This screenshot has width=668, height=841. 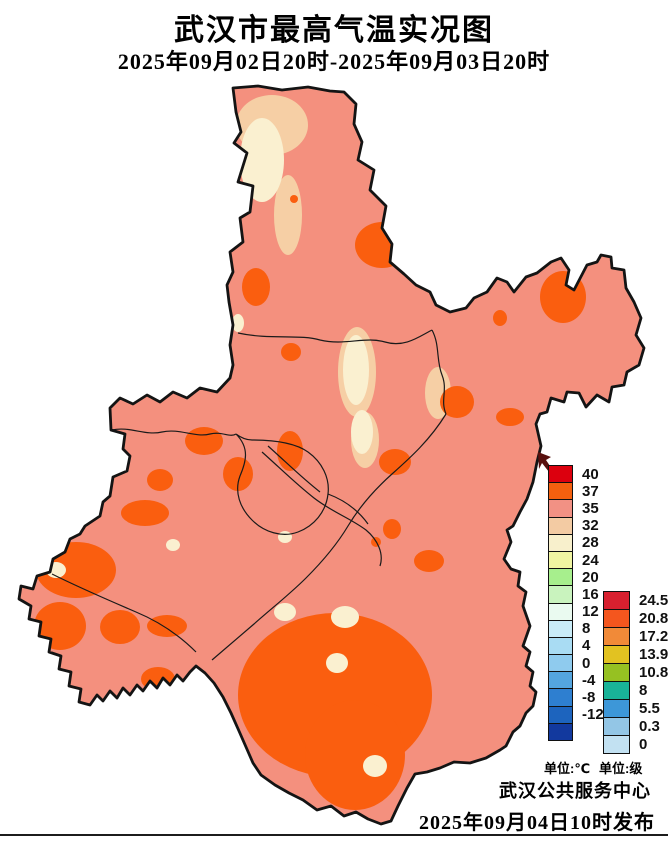 What do you see at coordinates (576, 680) in the screenshot?
I see `legend-row: -4` at bounding box center [576, 680].